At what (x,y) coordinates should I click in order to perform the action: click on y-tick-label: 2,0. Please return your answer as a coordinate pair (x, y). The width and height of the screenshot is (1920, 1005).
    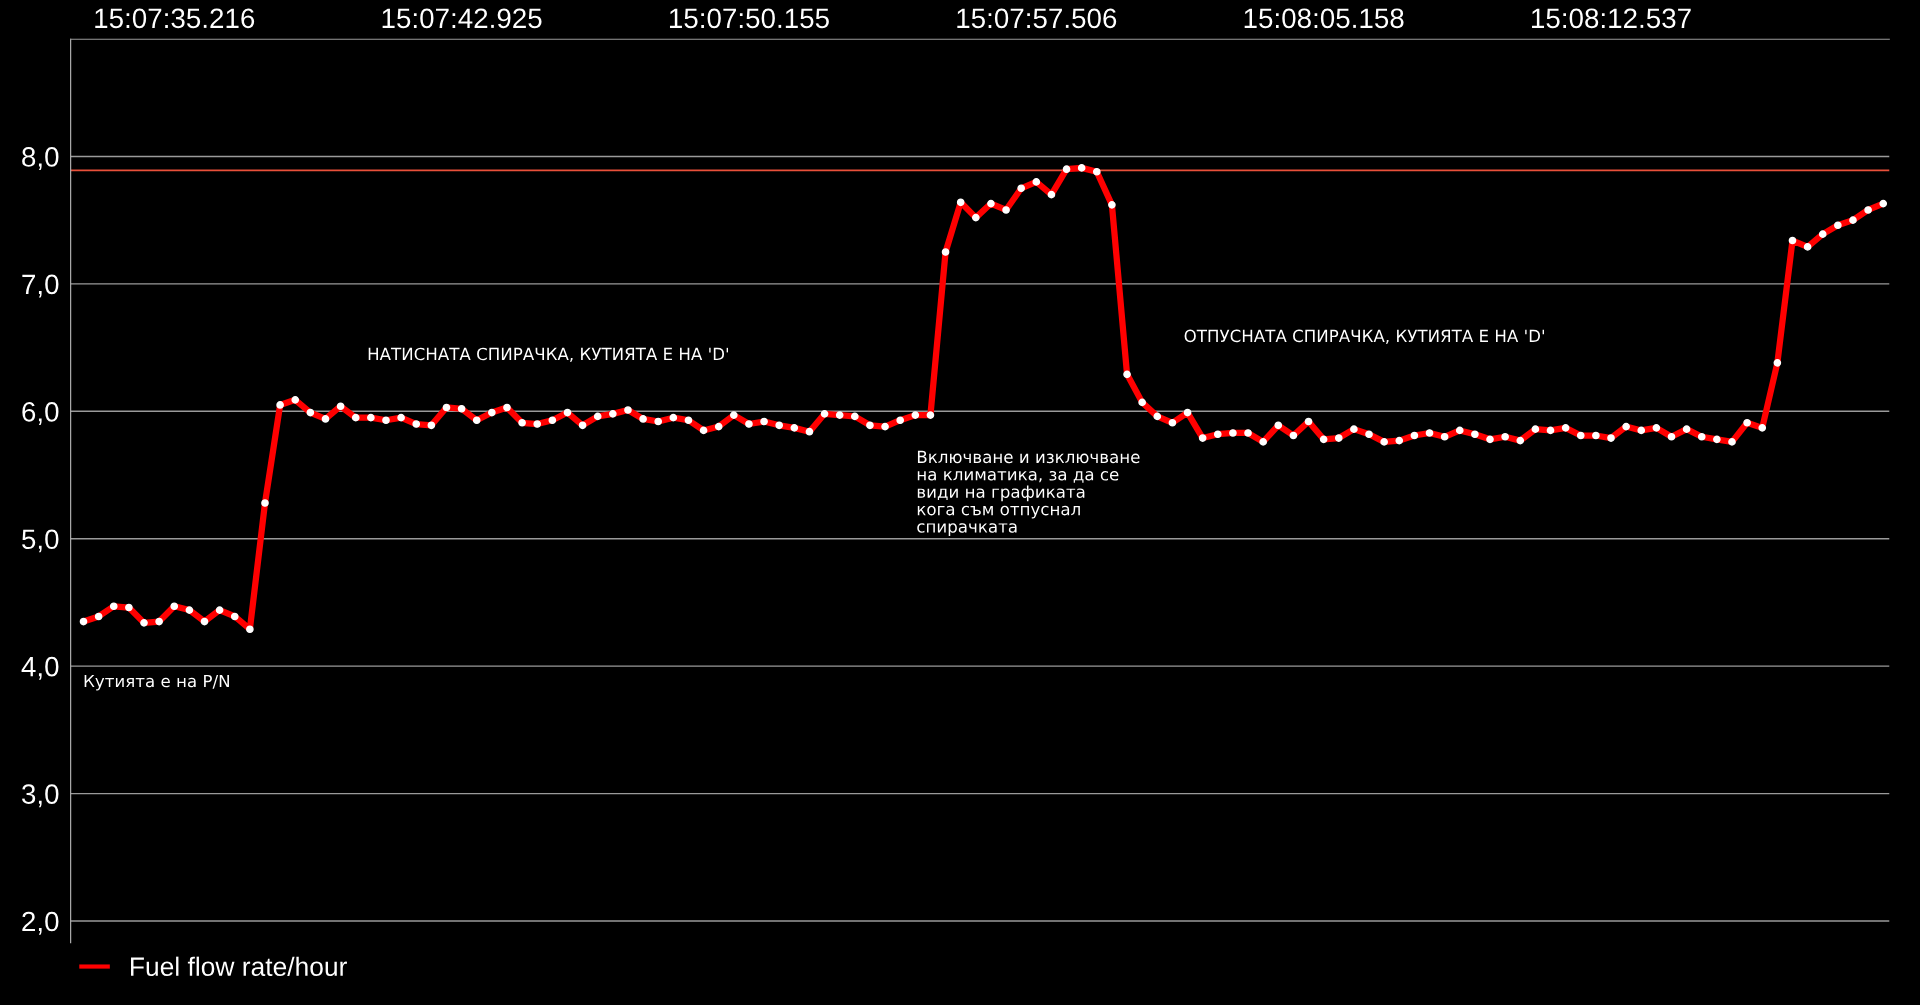
    Looking at the image, I should click on (40, 923).